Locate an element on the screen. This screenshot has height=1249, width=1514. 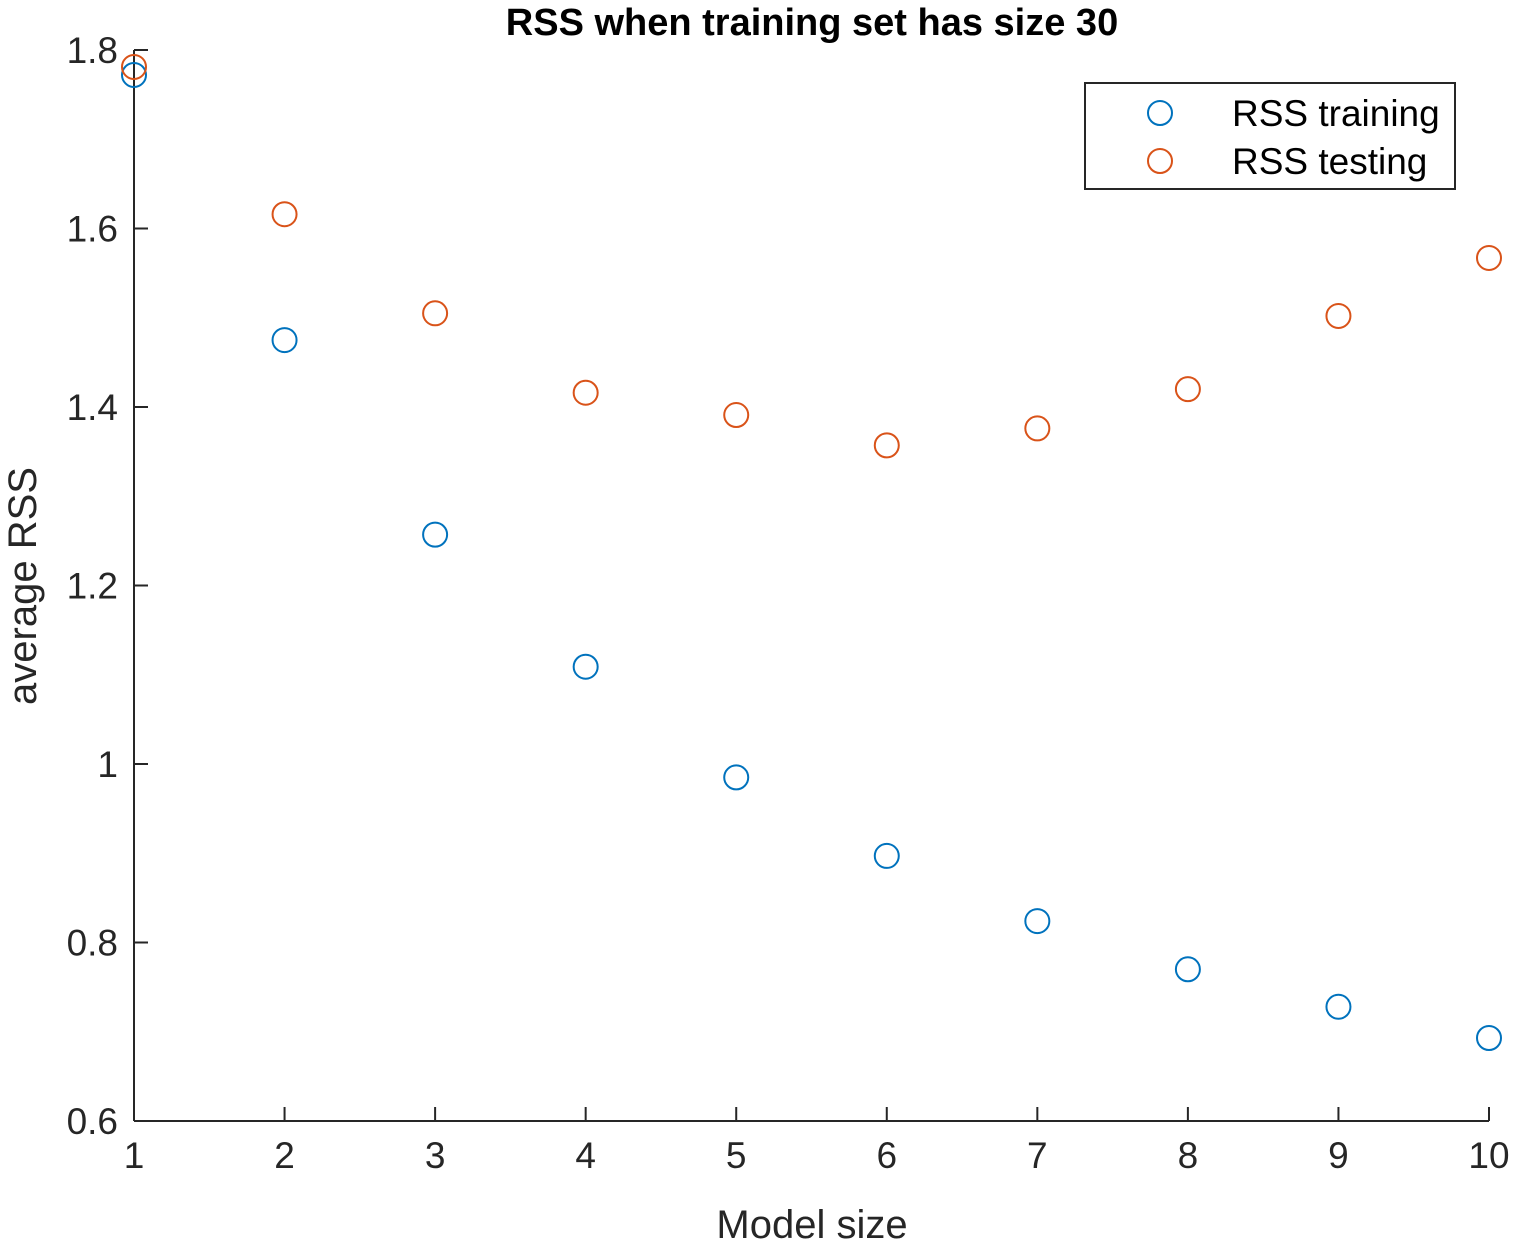
y-tick-label: 1.4 is located at coordinates (92, 407).